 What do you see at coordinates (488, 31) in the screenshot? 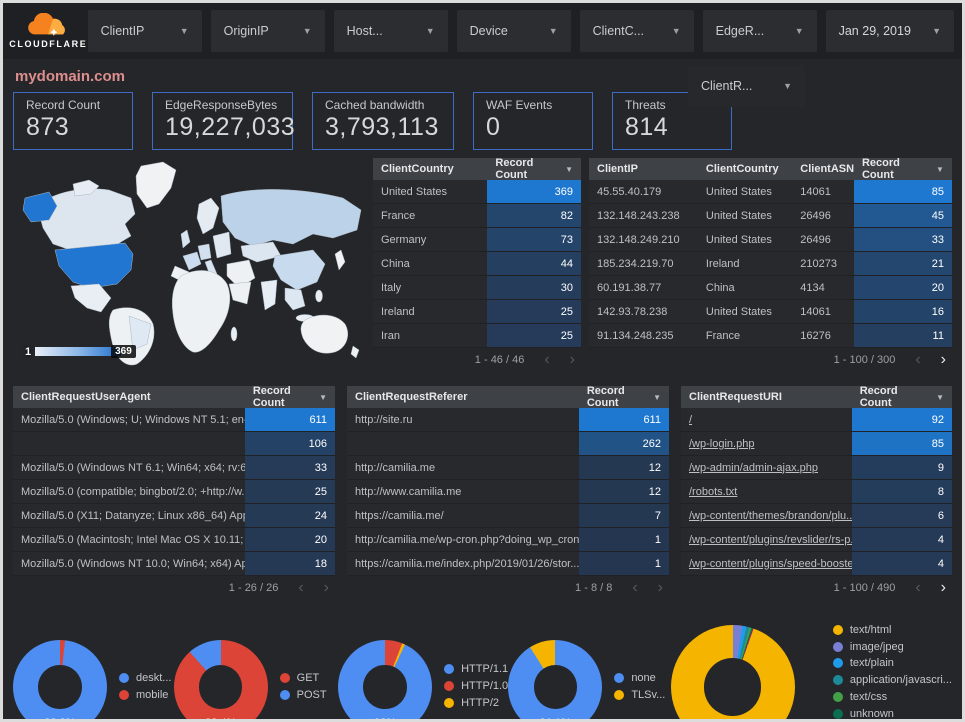
I see `filter-label: Device` at bounding box center [488, 31].